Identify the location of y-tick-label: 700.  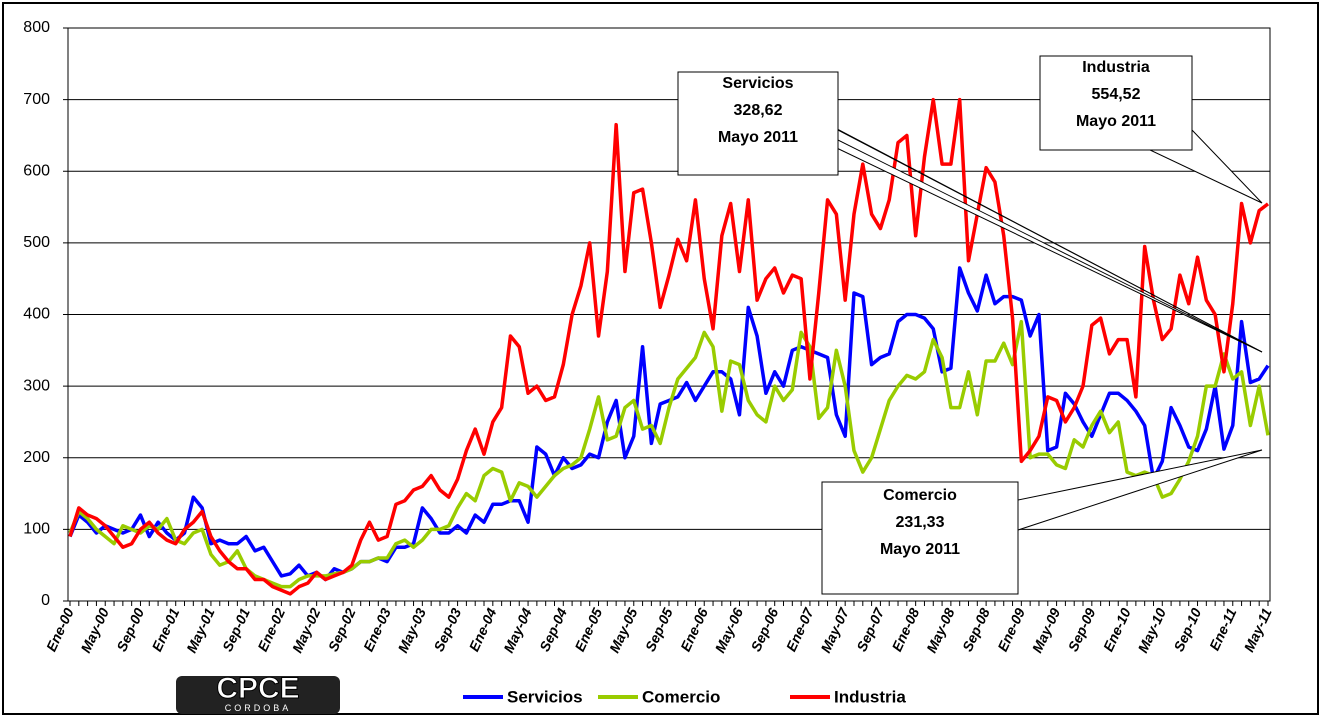
(36, 99).